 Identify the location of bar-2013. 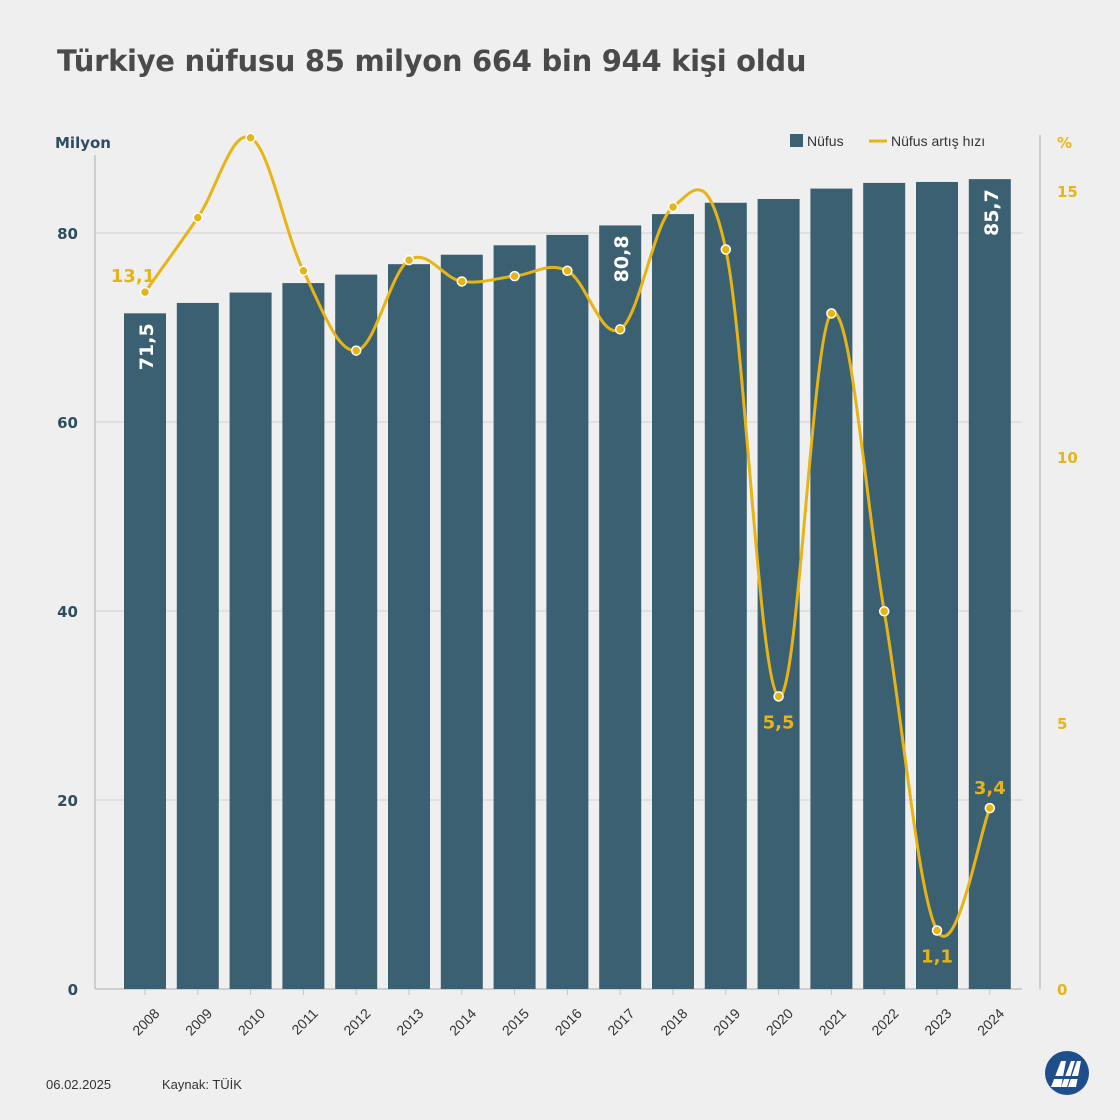
(409, 626).